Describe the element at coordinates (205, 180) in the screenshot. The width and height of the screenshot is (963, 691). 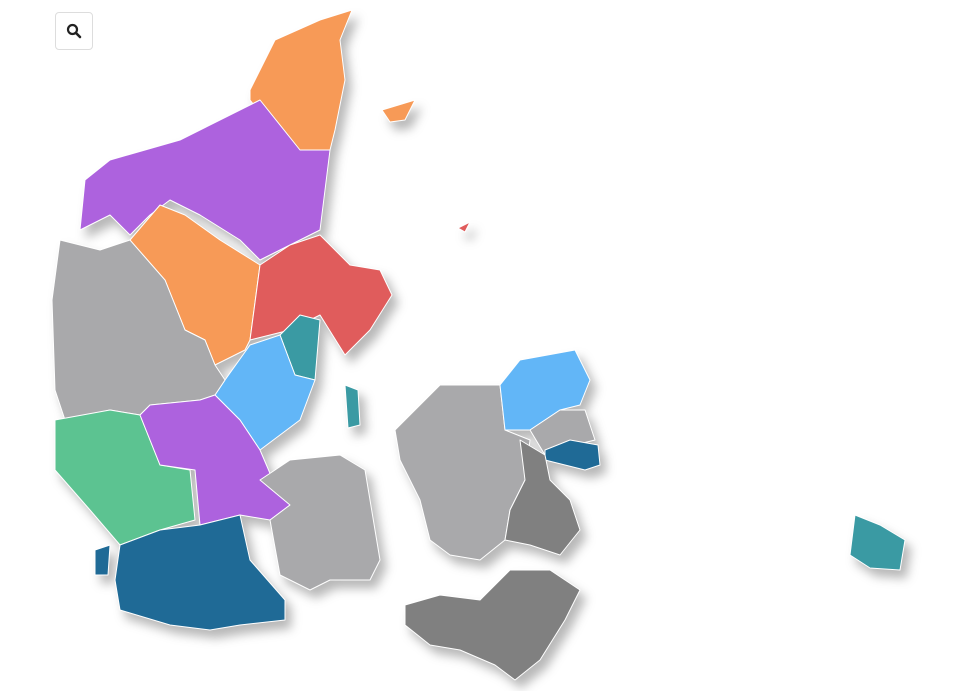
I see `region-purple` at that location.